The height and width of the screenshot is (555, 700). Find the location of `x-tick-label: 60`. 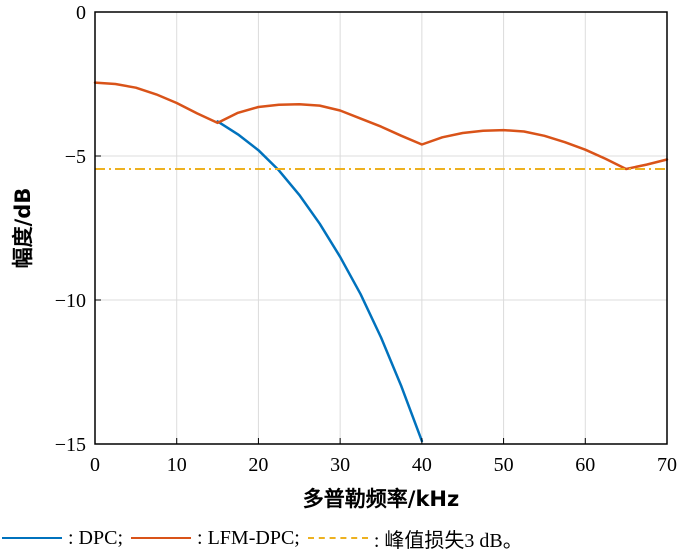

x-tick-label: 60 is located at coordinates (585, 465).